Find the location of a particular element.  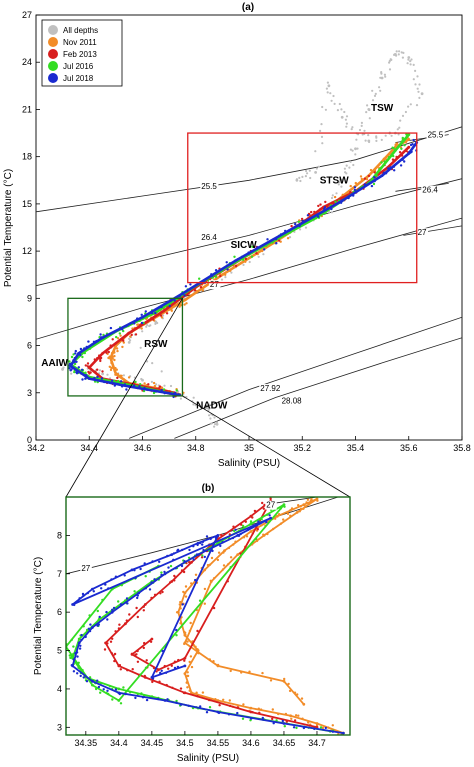

legend-label-all-depths: All depths is located at coordinates (80, 30).